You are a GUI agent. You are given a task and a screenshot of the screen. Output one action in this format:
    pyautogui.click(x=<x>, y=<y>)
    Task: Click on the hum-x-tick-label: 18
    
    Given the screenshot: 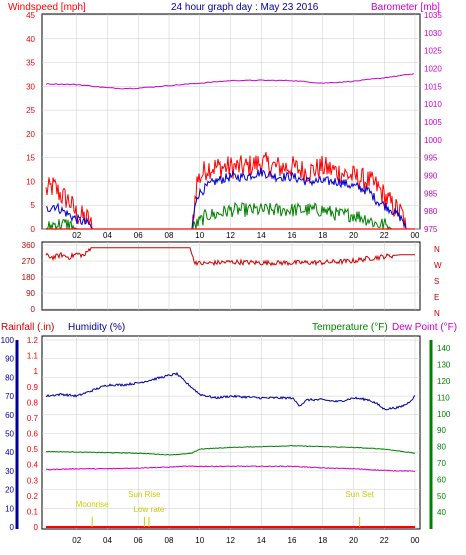 What is the action you would take?
    pyautogui.click(x=322, y=540)
    